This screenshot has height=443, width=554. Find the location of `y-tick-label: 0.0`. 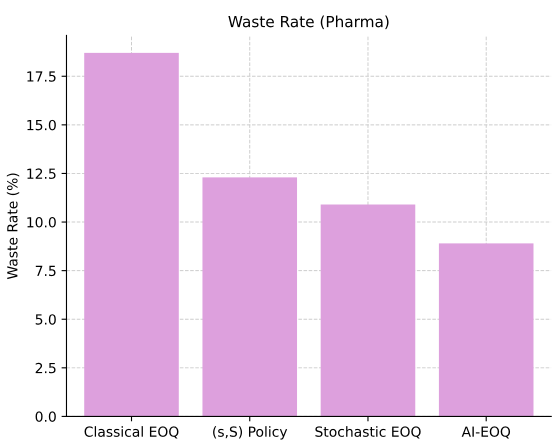

y-tick-label: 0.0 is located at coordinates (46, 416).